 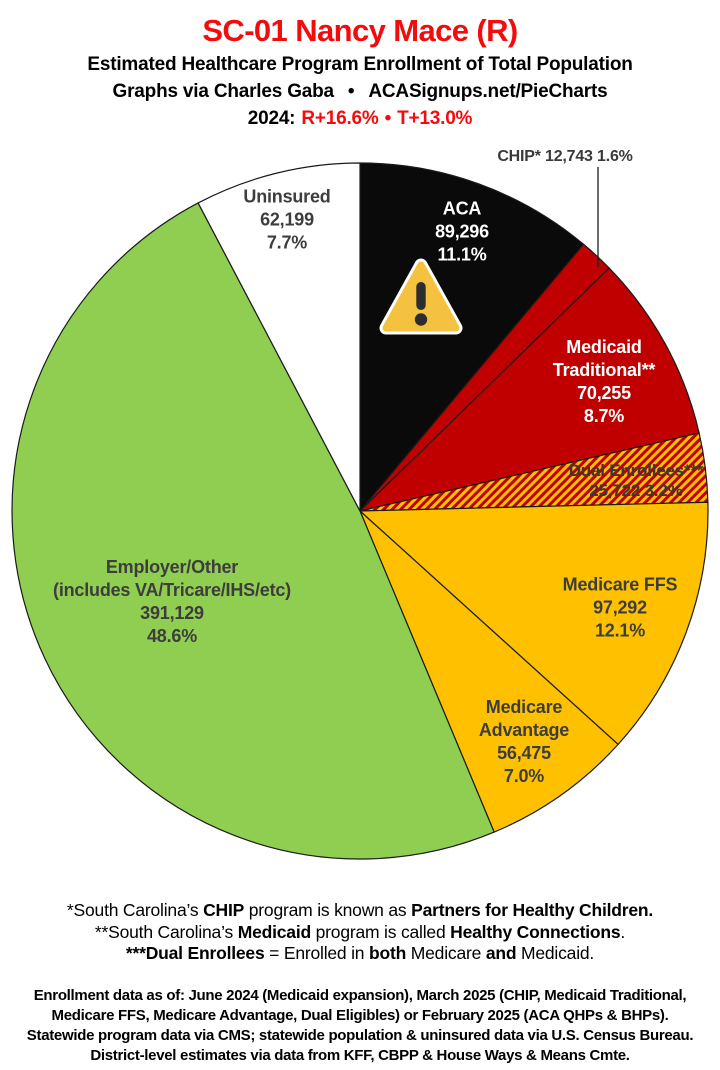 What do you see at coordinates (340, 118) in the screenshot?
I see `lean-r-value: R+16.6%` at bounding box center [340, 118].